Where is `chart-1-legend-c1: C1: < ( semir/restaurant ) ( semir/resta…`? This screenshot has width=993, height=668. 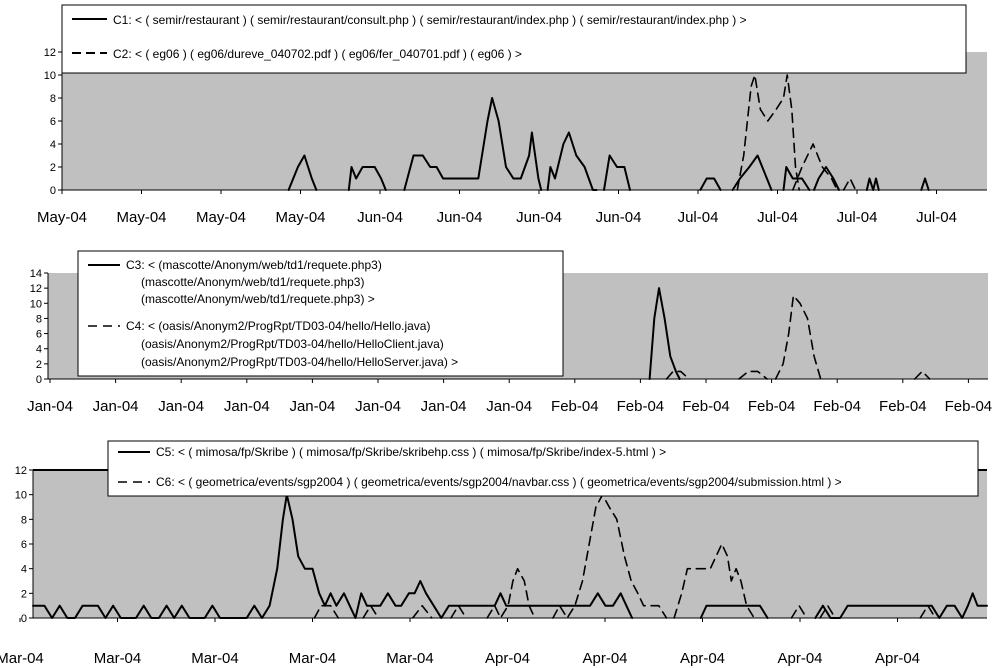 chart-1-legend-c1: C1: < ( semir/restaurant ) ( semir/resta… is located at coordinates (430, 20).